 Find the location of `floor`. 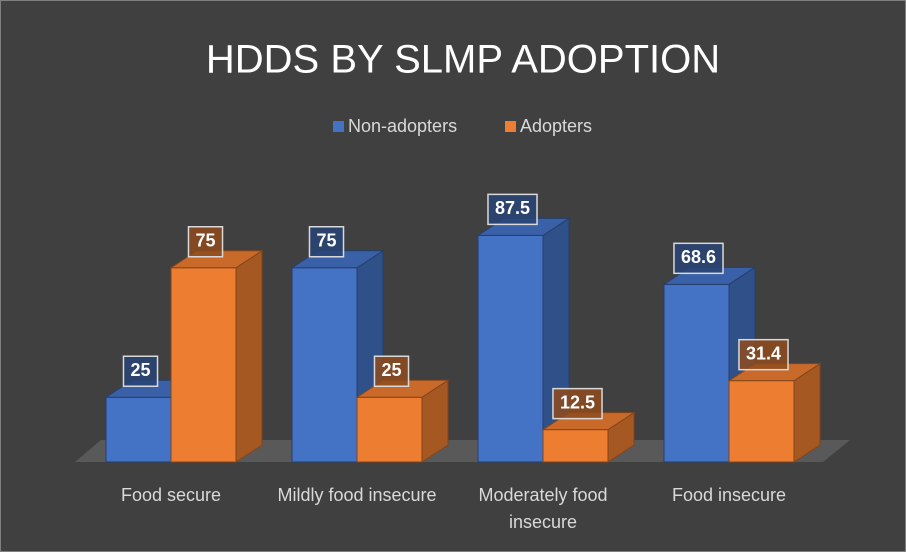

floor is located at coordinates (462, 451).